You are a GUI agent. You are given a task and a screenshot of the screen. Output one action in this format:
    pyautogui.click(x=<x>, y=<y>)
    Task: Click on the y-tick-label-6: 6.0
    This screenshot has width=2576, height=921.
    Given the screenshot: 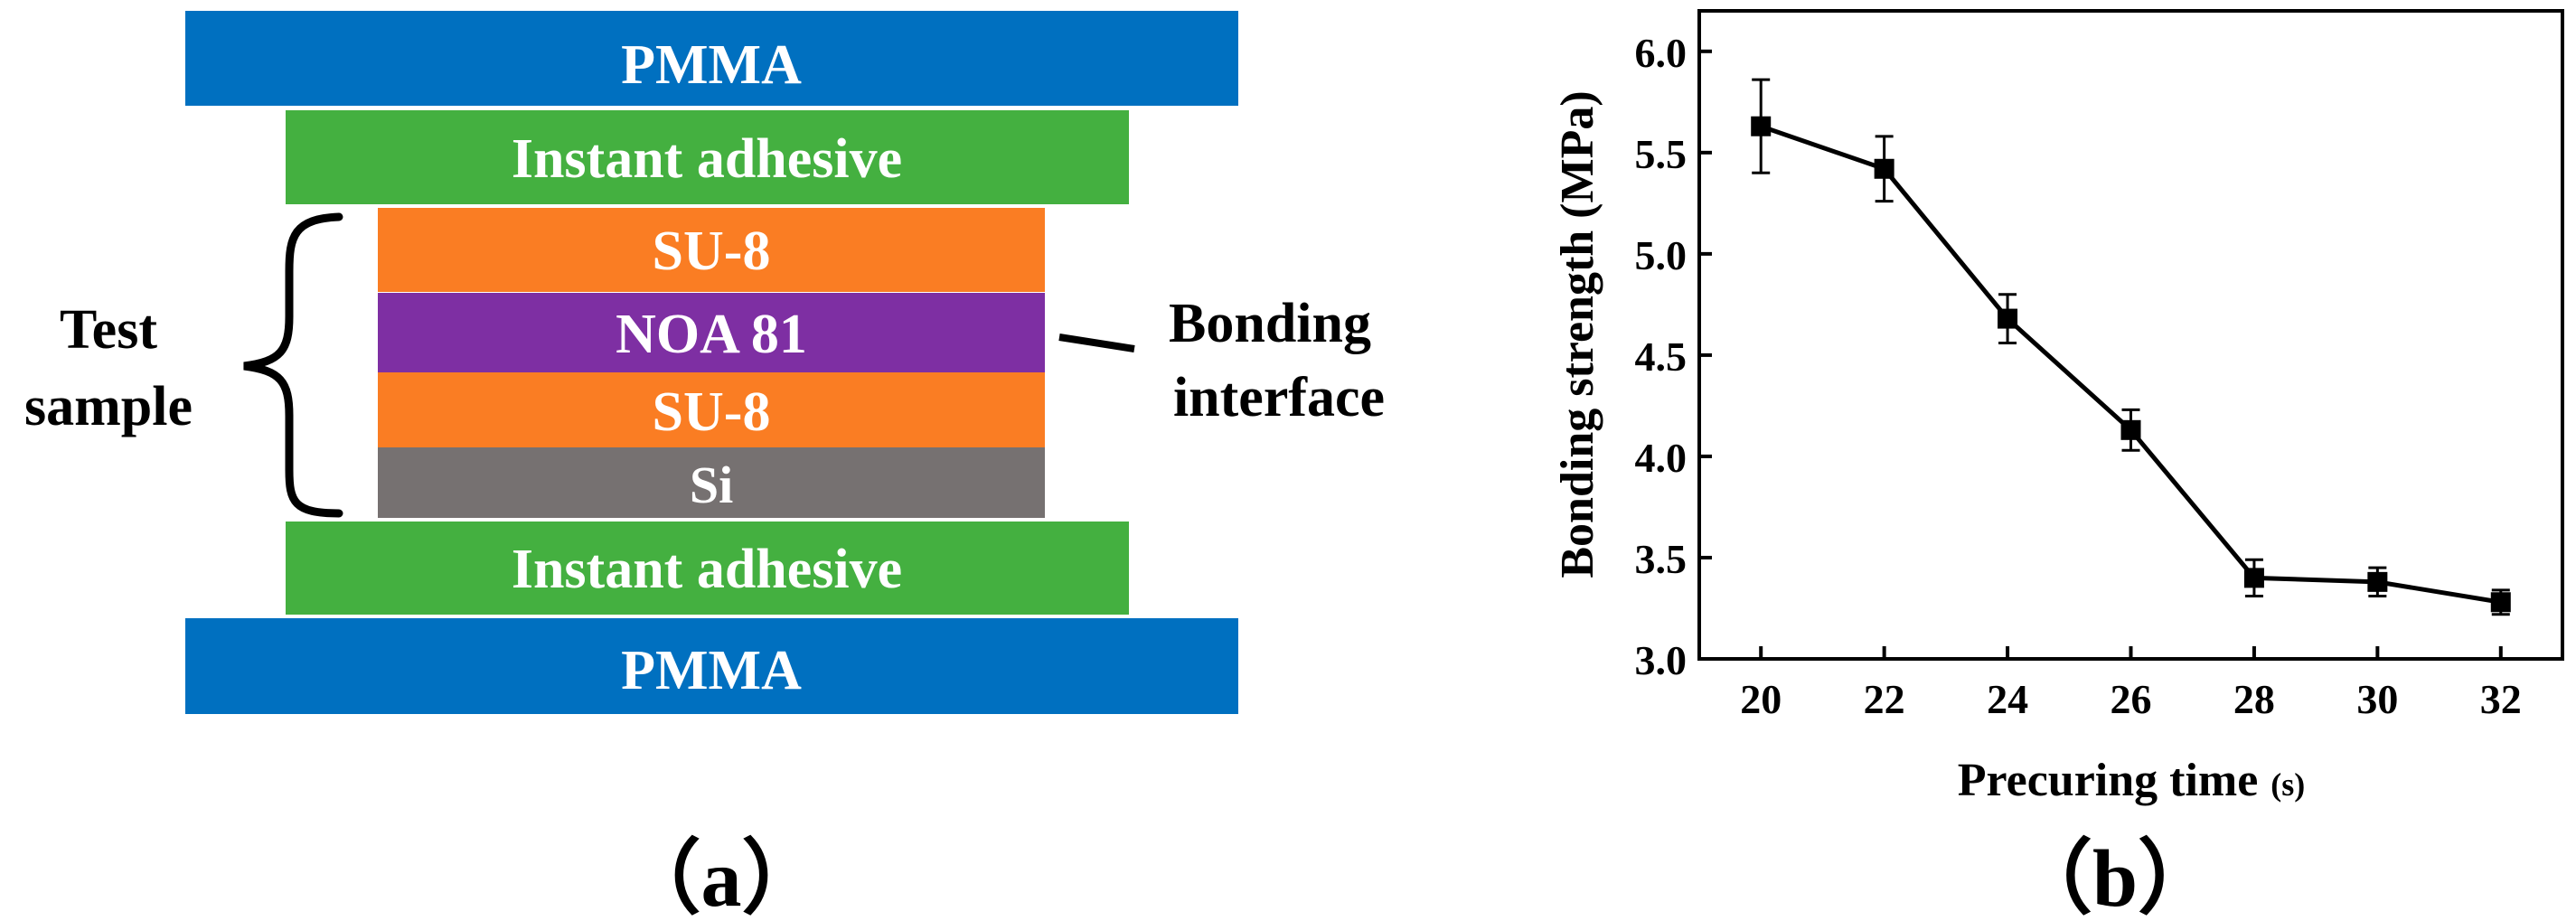 What is the action you would take?
    pyautogui.click(x=1661, y=53)
    